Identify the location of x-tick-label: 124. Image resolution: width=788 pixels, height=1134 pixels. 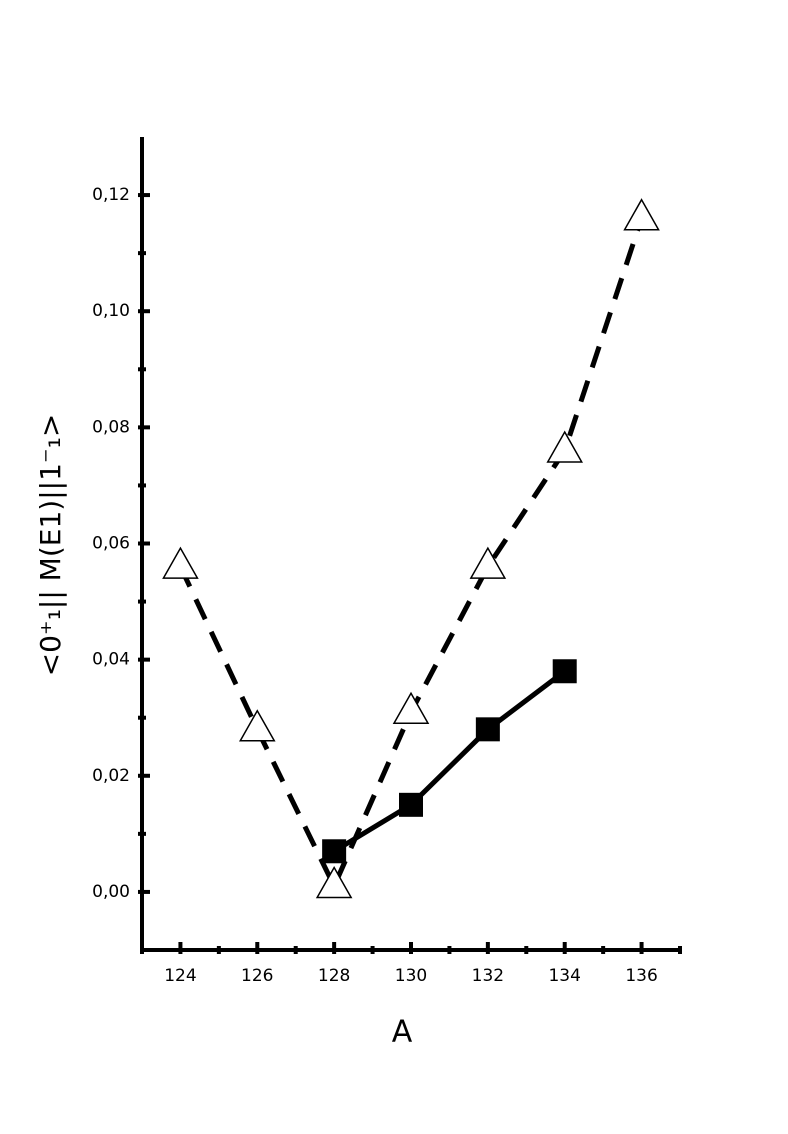
(180, 976).